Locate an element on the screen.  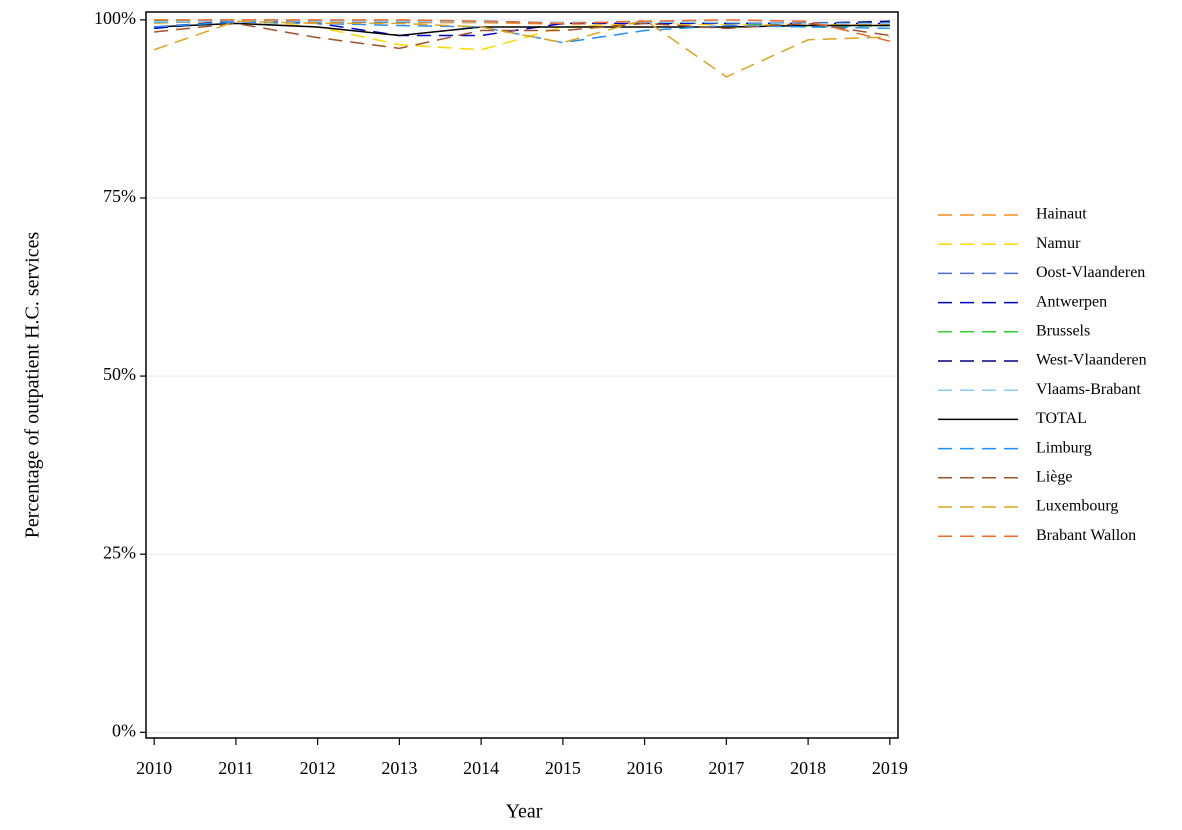
legend-label: West-Vlaanderen is located at coordinates (1091, 360).